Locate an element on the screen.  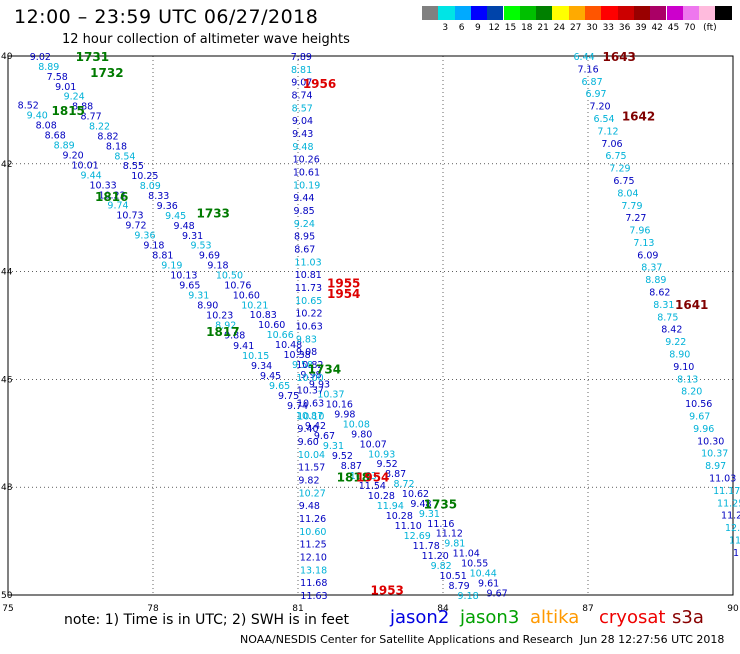
pass-time-label: 1735 is located at coordinates (440, 504).